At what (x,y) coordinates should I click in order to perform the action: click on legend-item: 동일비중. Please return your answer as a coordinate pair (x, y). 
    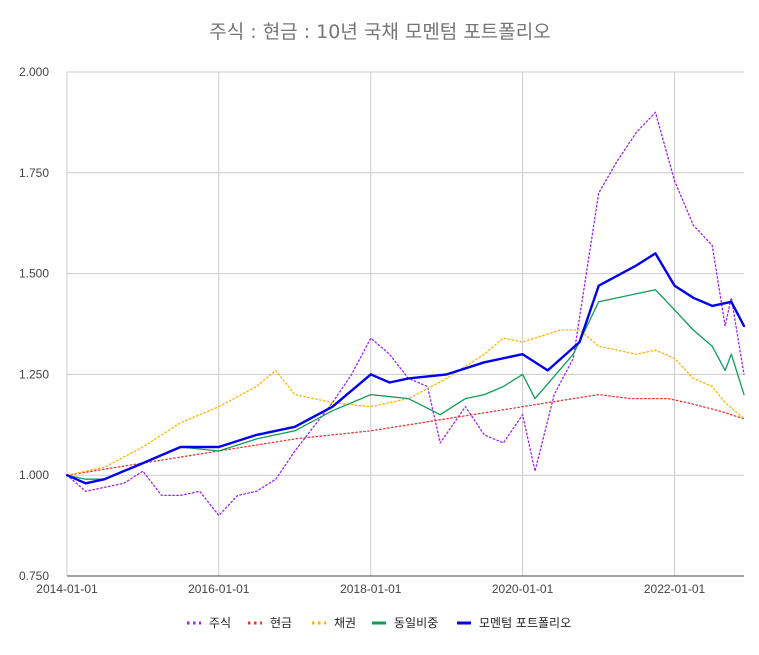
    Looking at the image, I should click on (405, 623).